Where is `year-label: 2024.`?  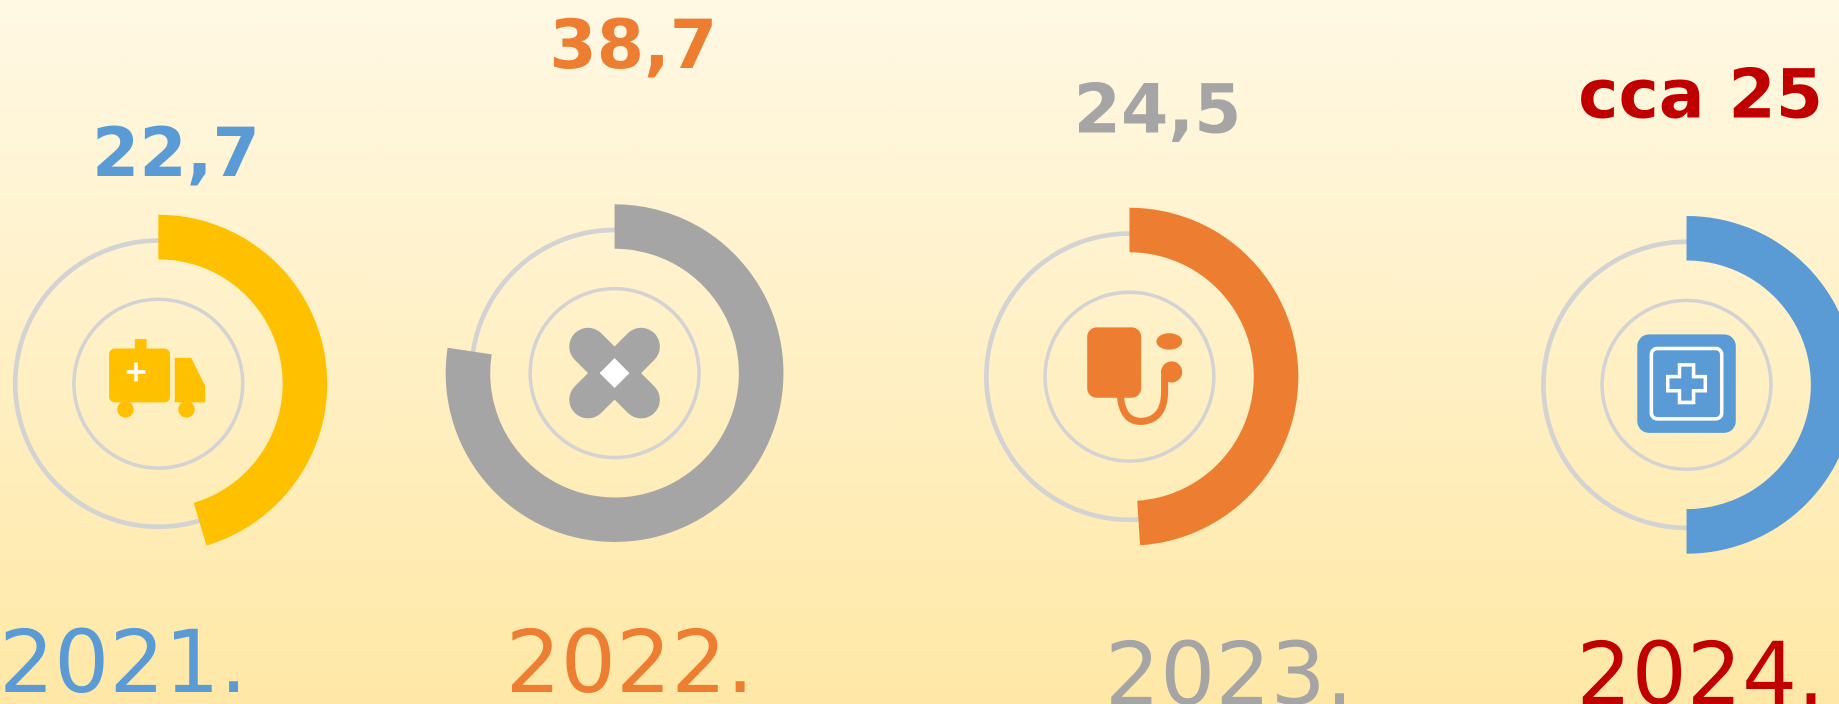 year-label: 2024. is located at coordinates (1700, 664).